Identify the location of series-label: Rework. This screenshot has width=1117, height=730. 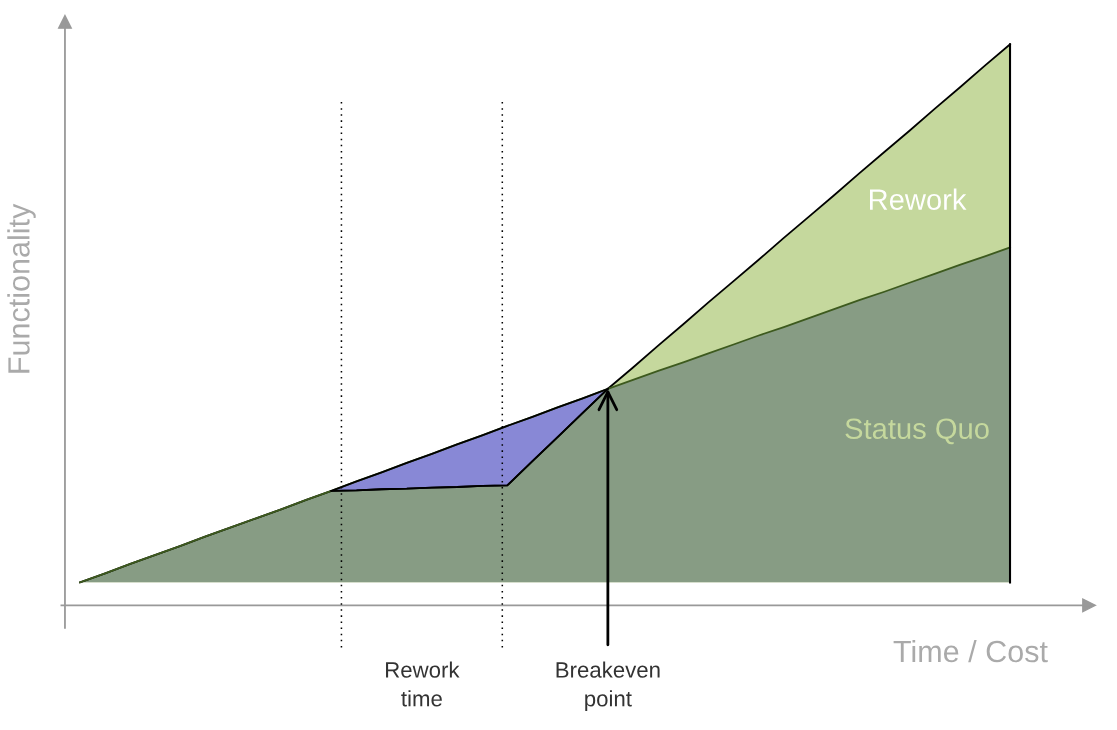
(918, 199).